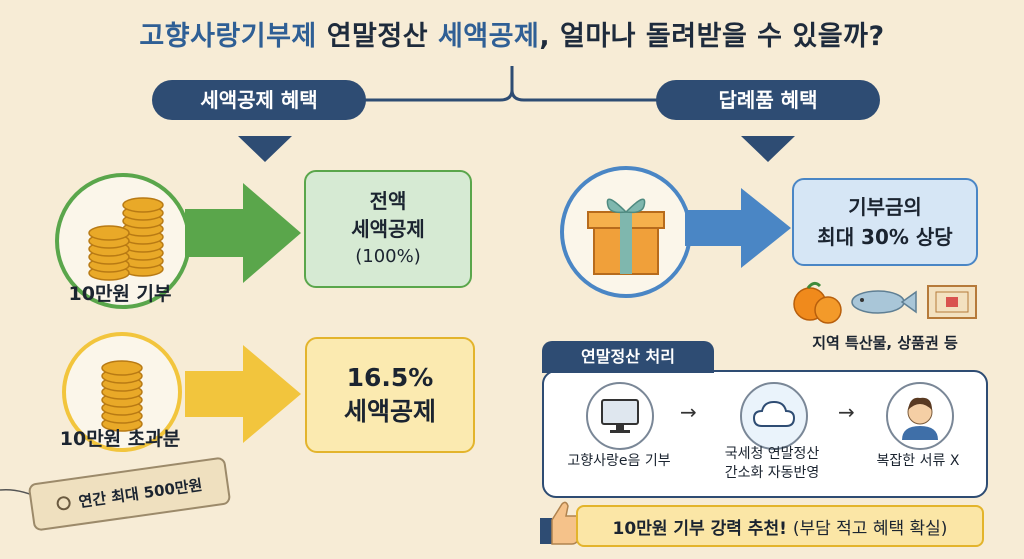 The height and width of the screenshot is (559, 1024). Describe the element at coordinates (885, 222) in the screenshot. I see `gift-box: 기부금의 최대 30% 상당` at that location.